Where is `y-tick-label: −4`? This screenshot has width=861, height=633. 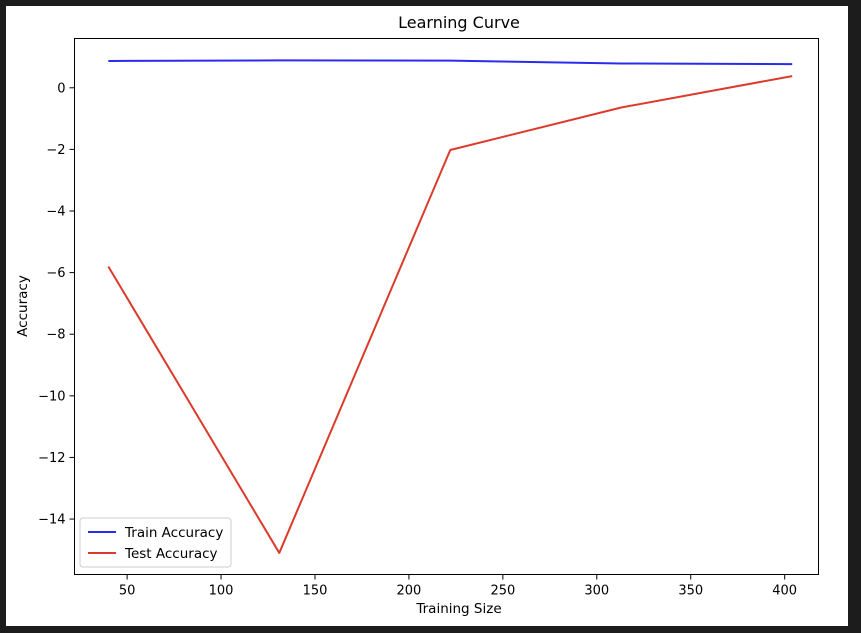
y-tick-label: −4 is located at coordinates (55, 212).